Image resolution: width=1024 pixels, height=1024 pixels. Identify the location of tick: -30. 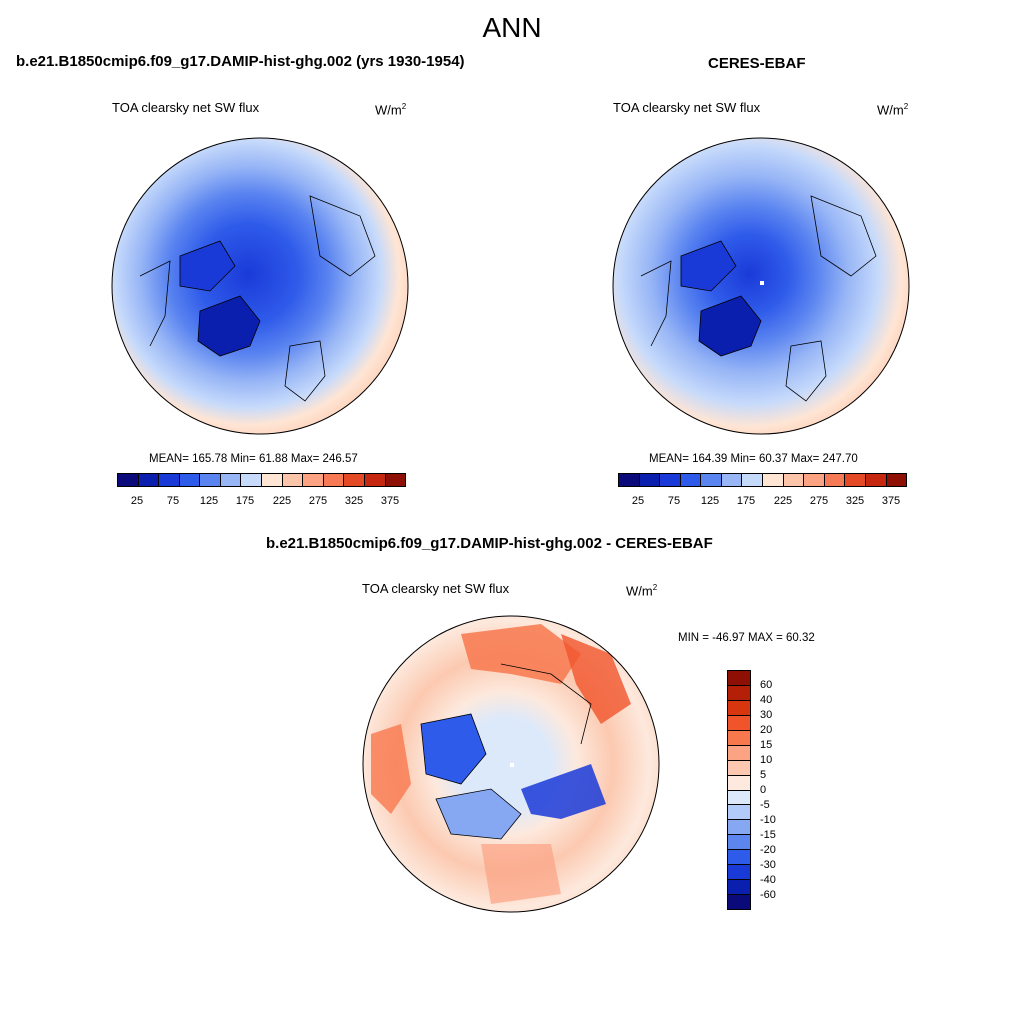
(768, 865).